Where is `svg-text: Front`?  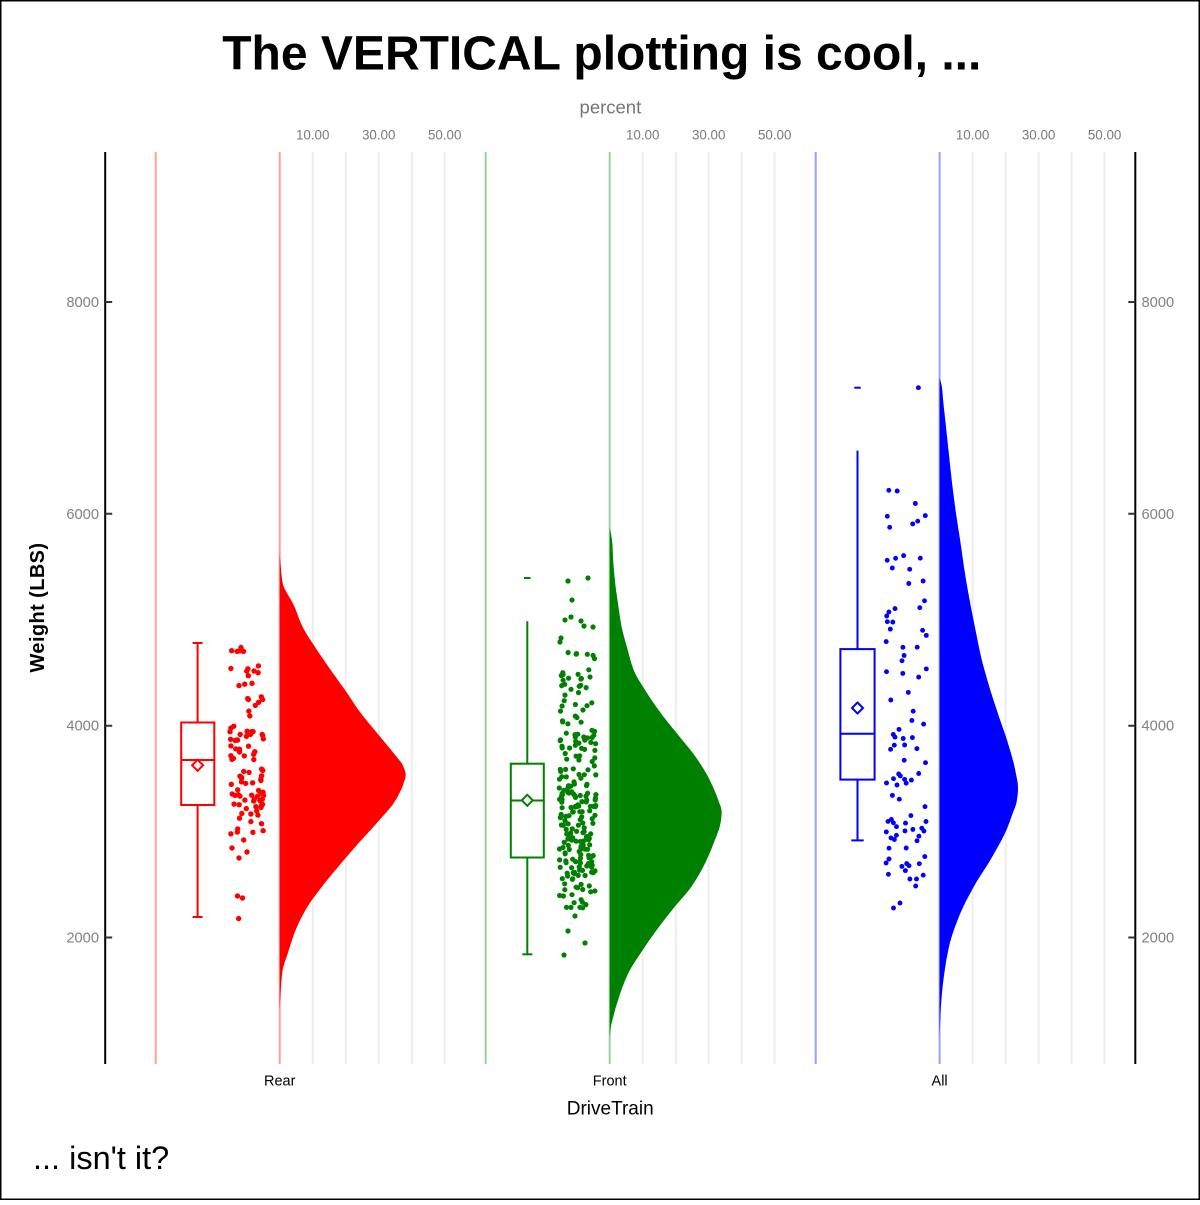
svg-text: Front is located at coordinates (610, 1081).